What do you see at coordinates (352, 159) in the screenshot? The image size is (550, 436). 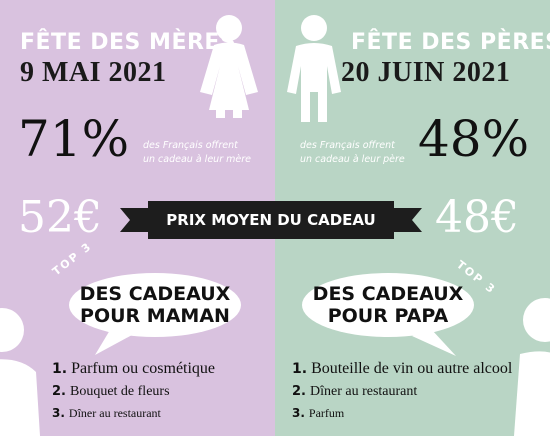 I see `fathers-offer-line2: un cadeau à leur père` at bounding box center [352, 159].